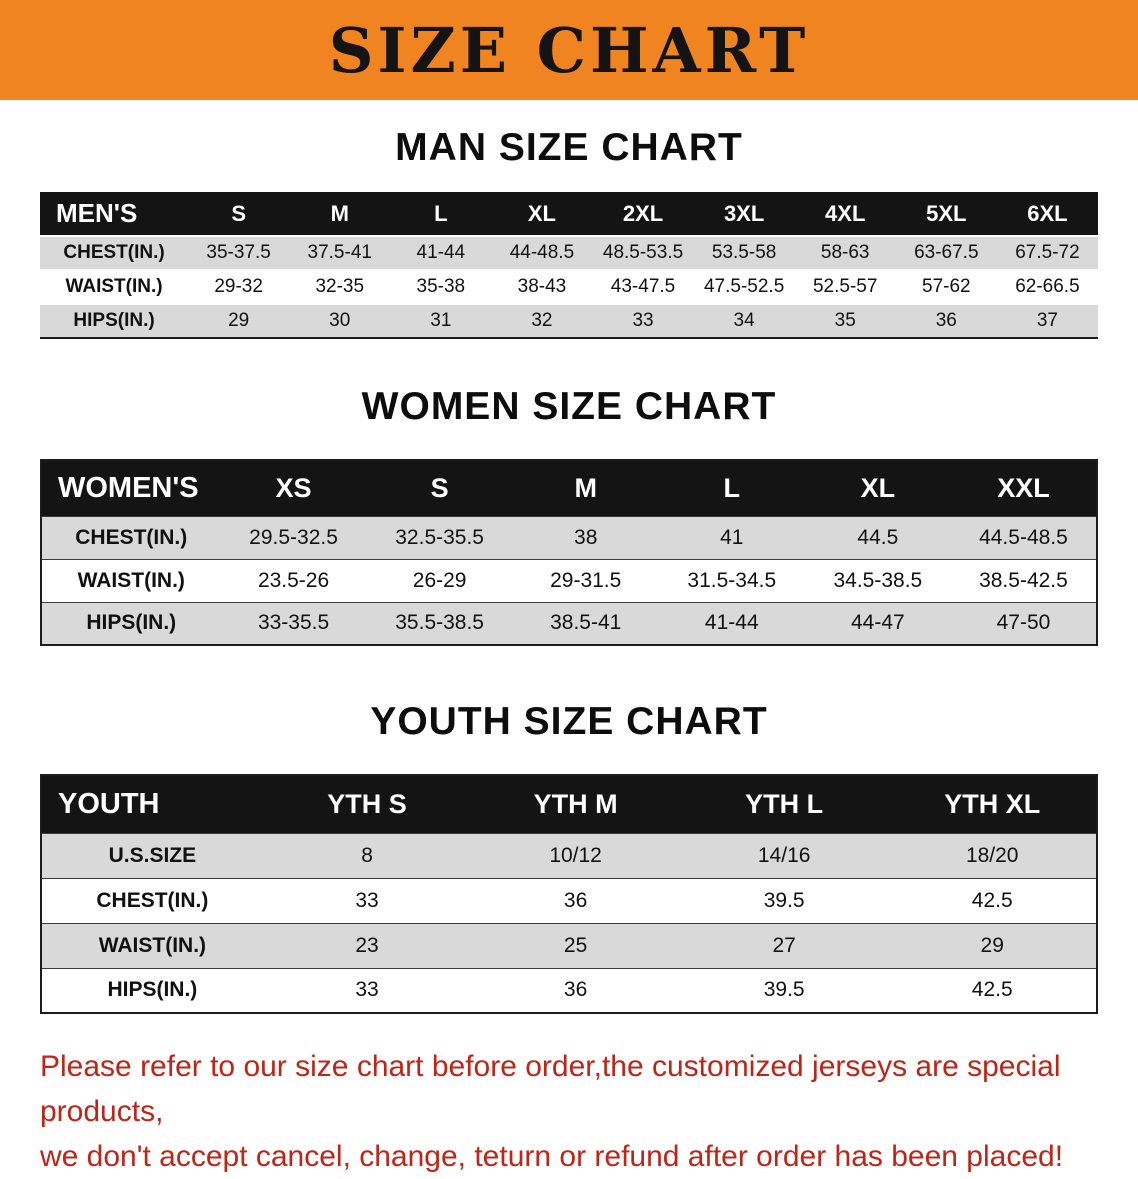  Describe the element at coordinates (569, 721) in the screenshot. I see `youth-section-heading: YOUTH SIZE CHART` at that location.